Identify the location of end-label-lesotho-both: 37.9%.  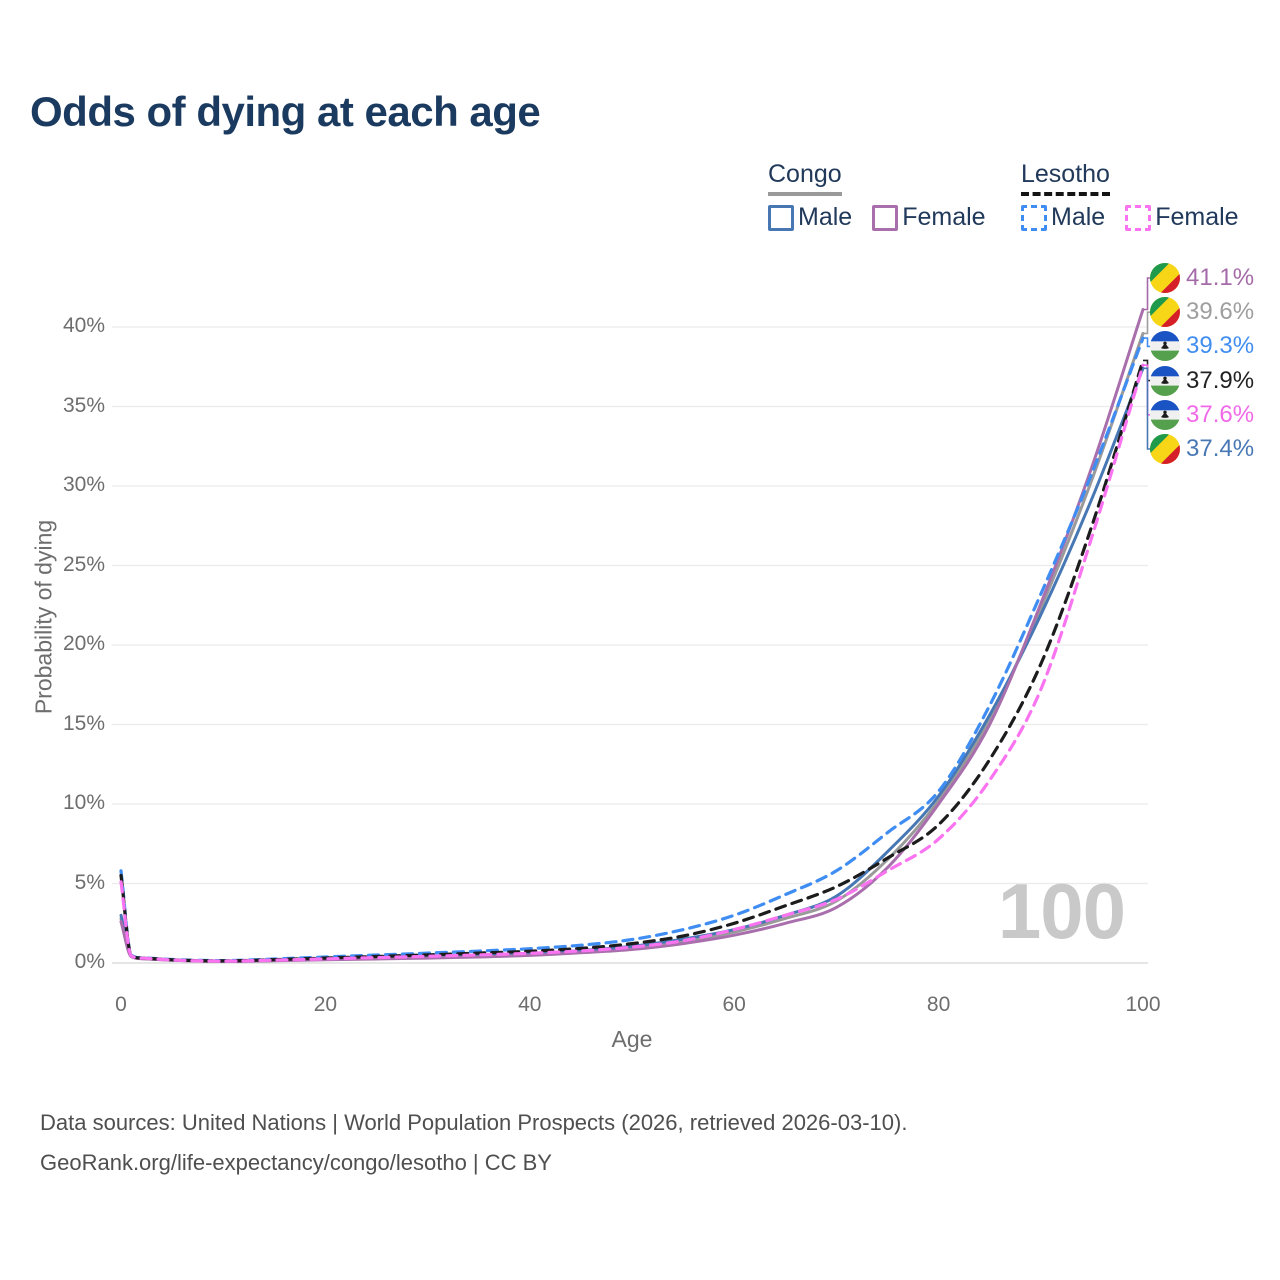
(1202, 381).